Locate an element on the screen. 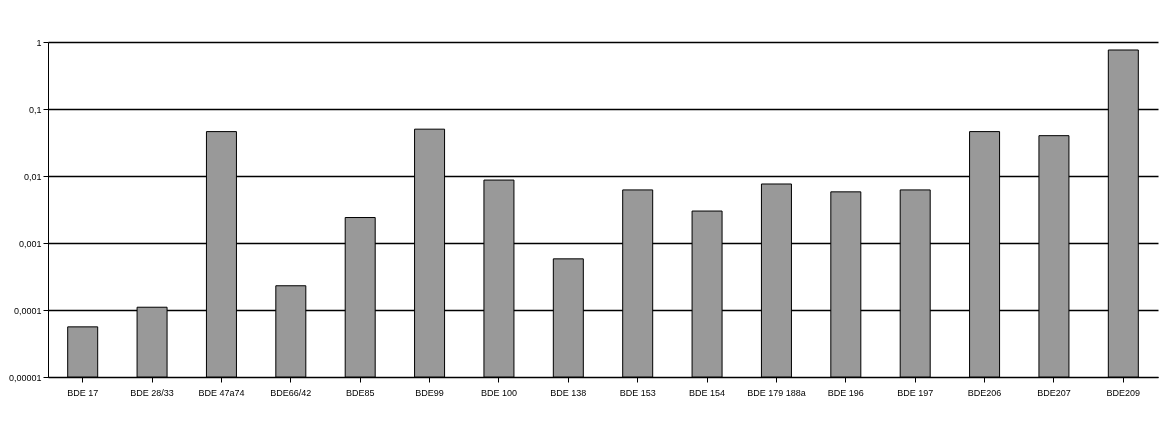 The height and width of the screenshot is (425, 1176). x-tick-label: BDE85 is located at coordinates (360, 392).